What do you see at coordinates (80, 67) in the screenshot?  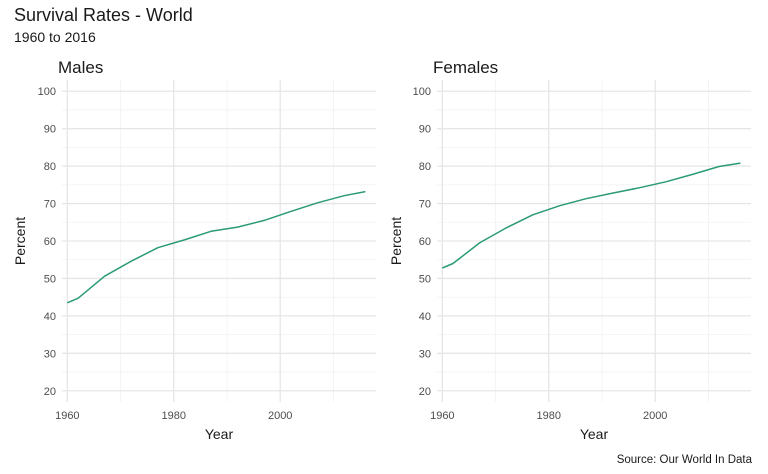 I see `panel-title: Males` at bounding box center [80, 67].